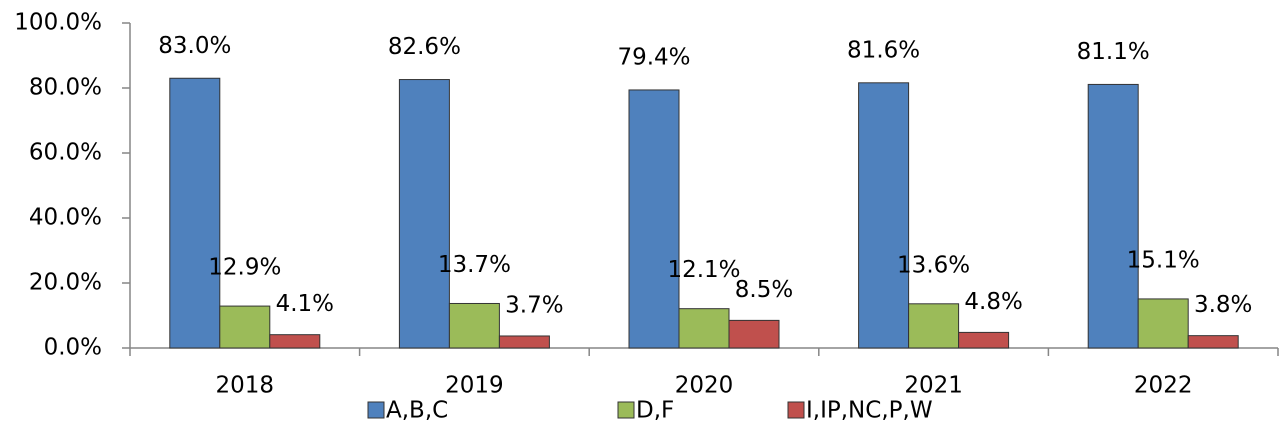  I want to click on y-tick-label: 80.0%, so click(65, 88).